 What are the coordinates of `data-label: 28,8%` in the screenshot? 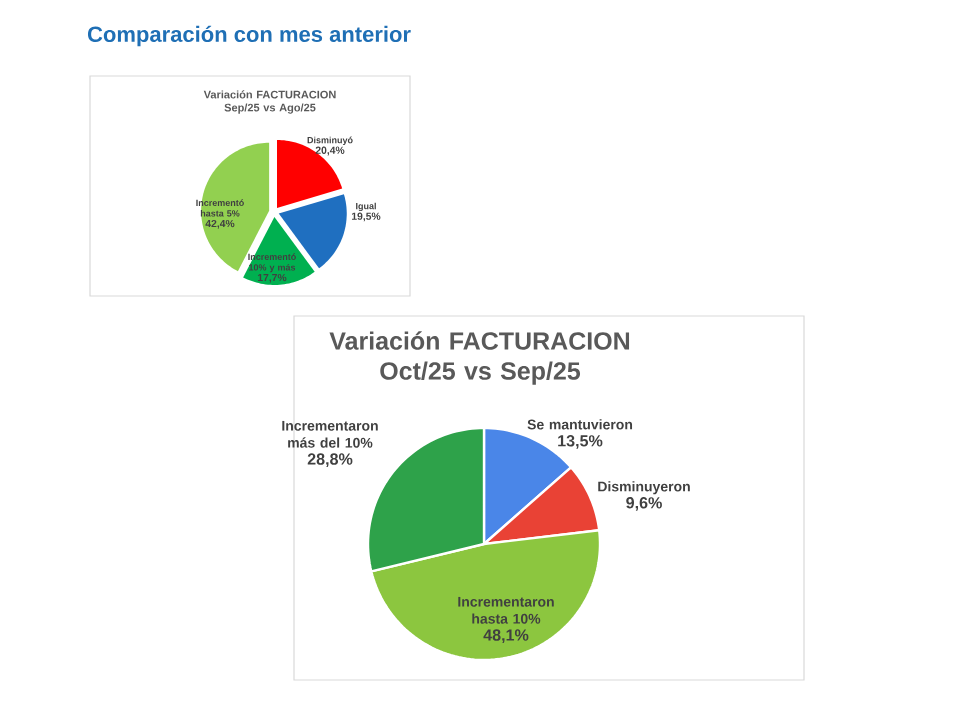 It's located at (330, 460).